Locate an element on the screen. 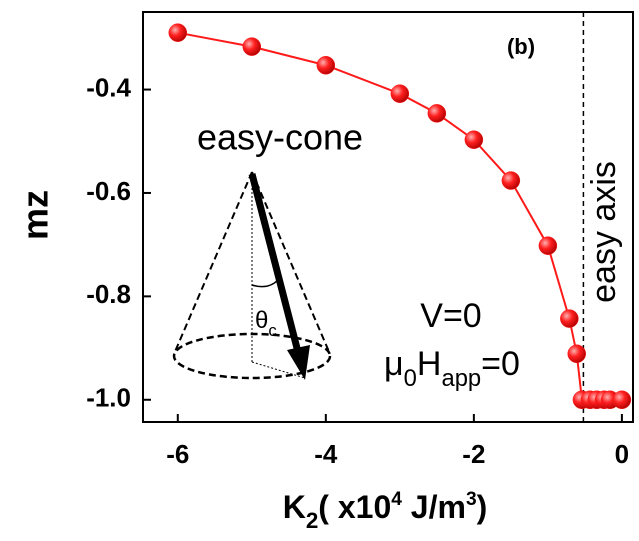 The width and height of the screenshot is (639, 541). annotation: easy-cone is located at coordinates (280, 137).